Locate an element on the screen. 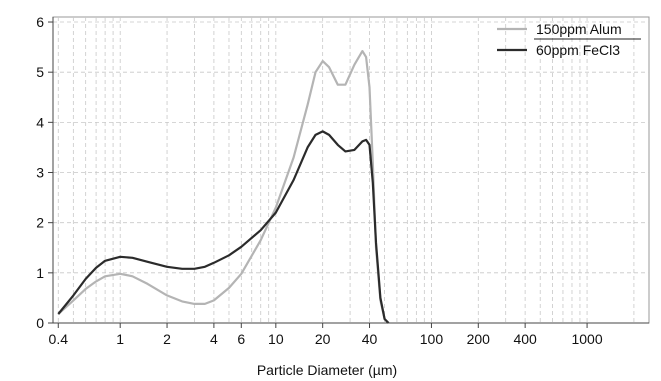  legend-label-alum: 150ppm Alum is located at coordinates (579, 29).